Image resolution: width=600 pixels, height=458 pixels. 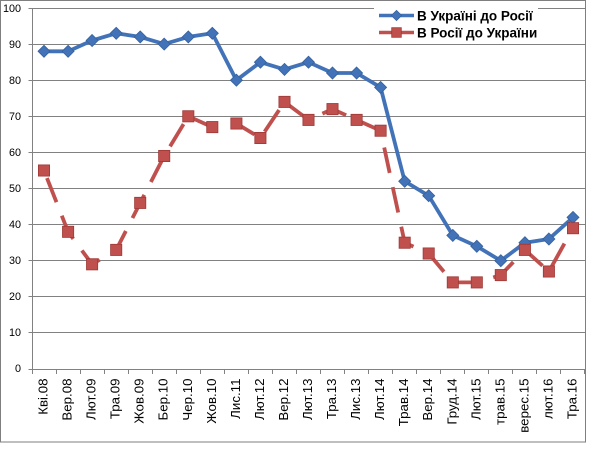 What do you see at coordinates (499, 402) in the screenshot?
I see `svg-text: трав.15` at bounding box center [499, 402].